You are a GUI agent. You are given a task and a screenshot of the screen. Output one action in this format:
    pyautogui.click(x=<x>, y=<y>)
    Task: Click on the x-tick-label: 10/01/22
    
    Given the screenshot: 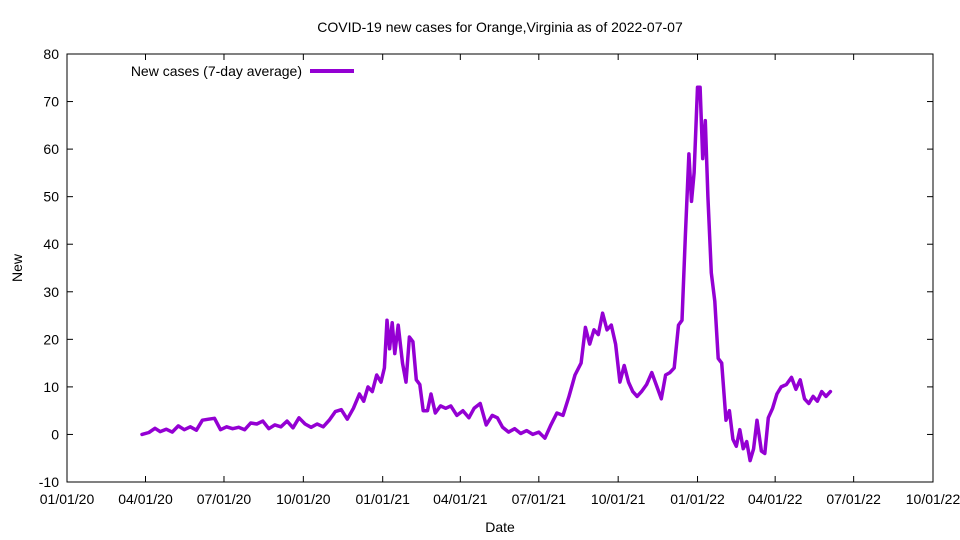 What is the action you would take?
    pyautogui.click(x=933, y=499)
    